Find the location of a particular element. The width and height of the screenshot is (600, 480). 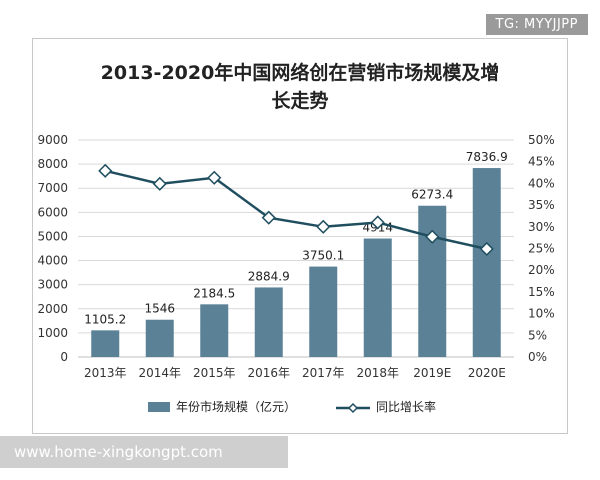

y-right-tick-label: 10% is located at coordinates (541, 314).